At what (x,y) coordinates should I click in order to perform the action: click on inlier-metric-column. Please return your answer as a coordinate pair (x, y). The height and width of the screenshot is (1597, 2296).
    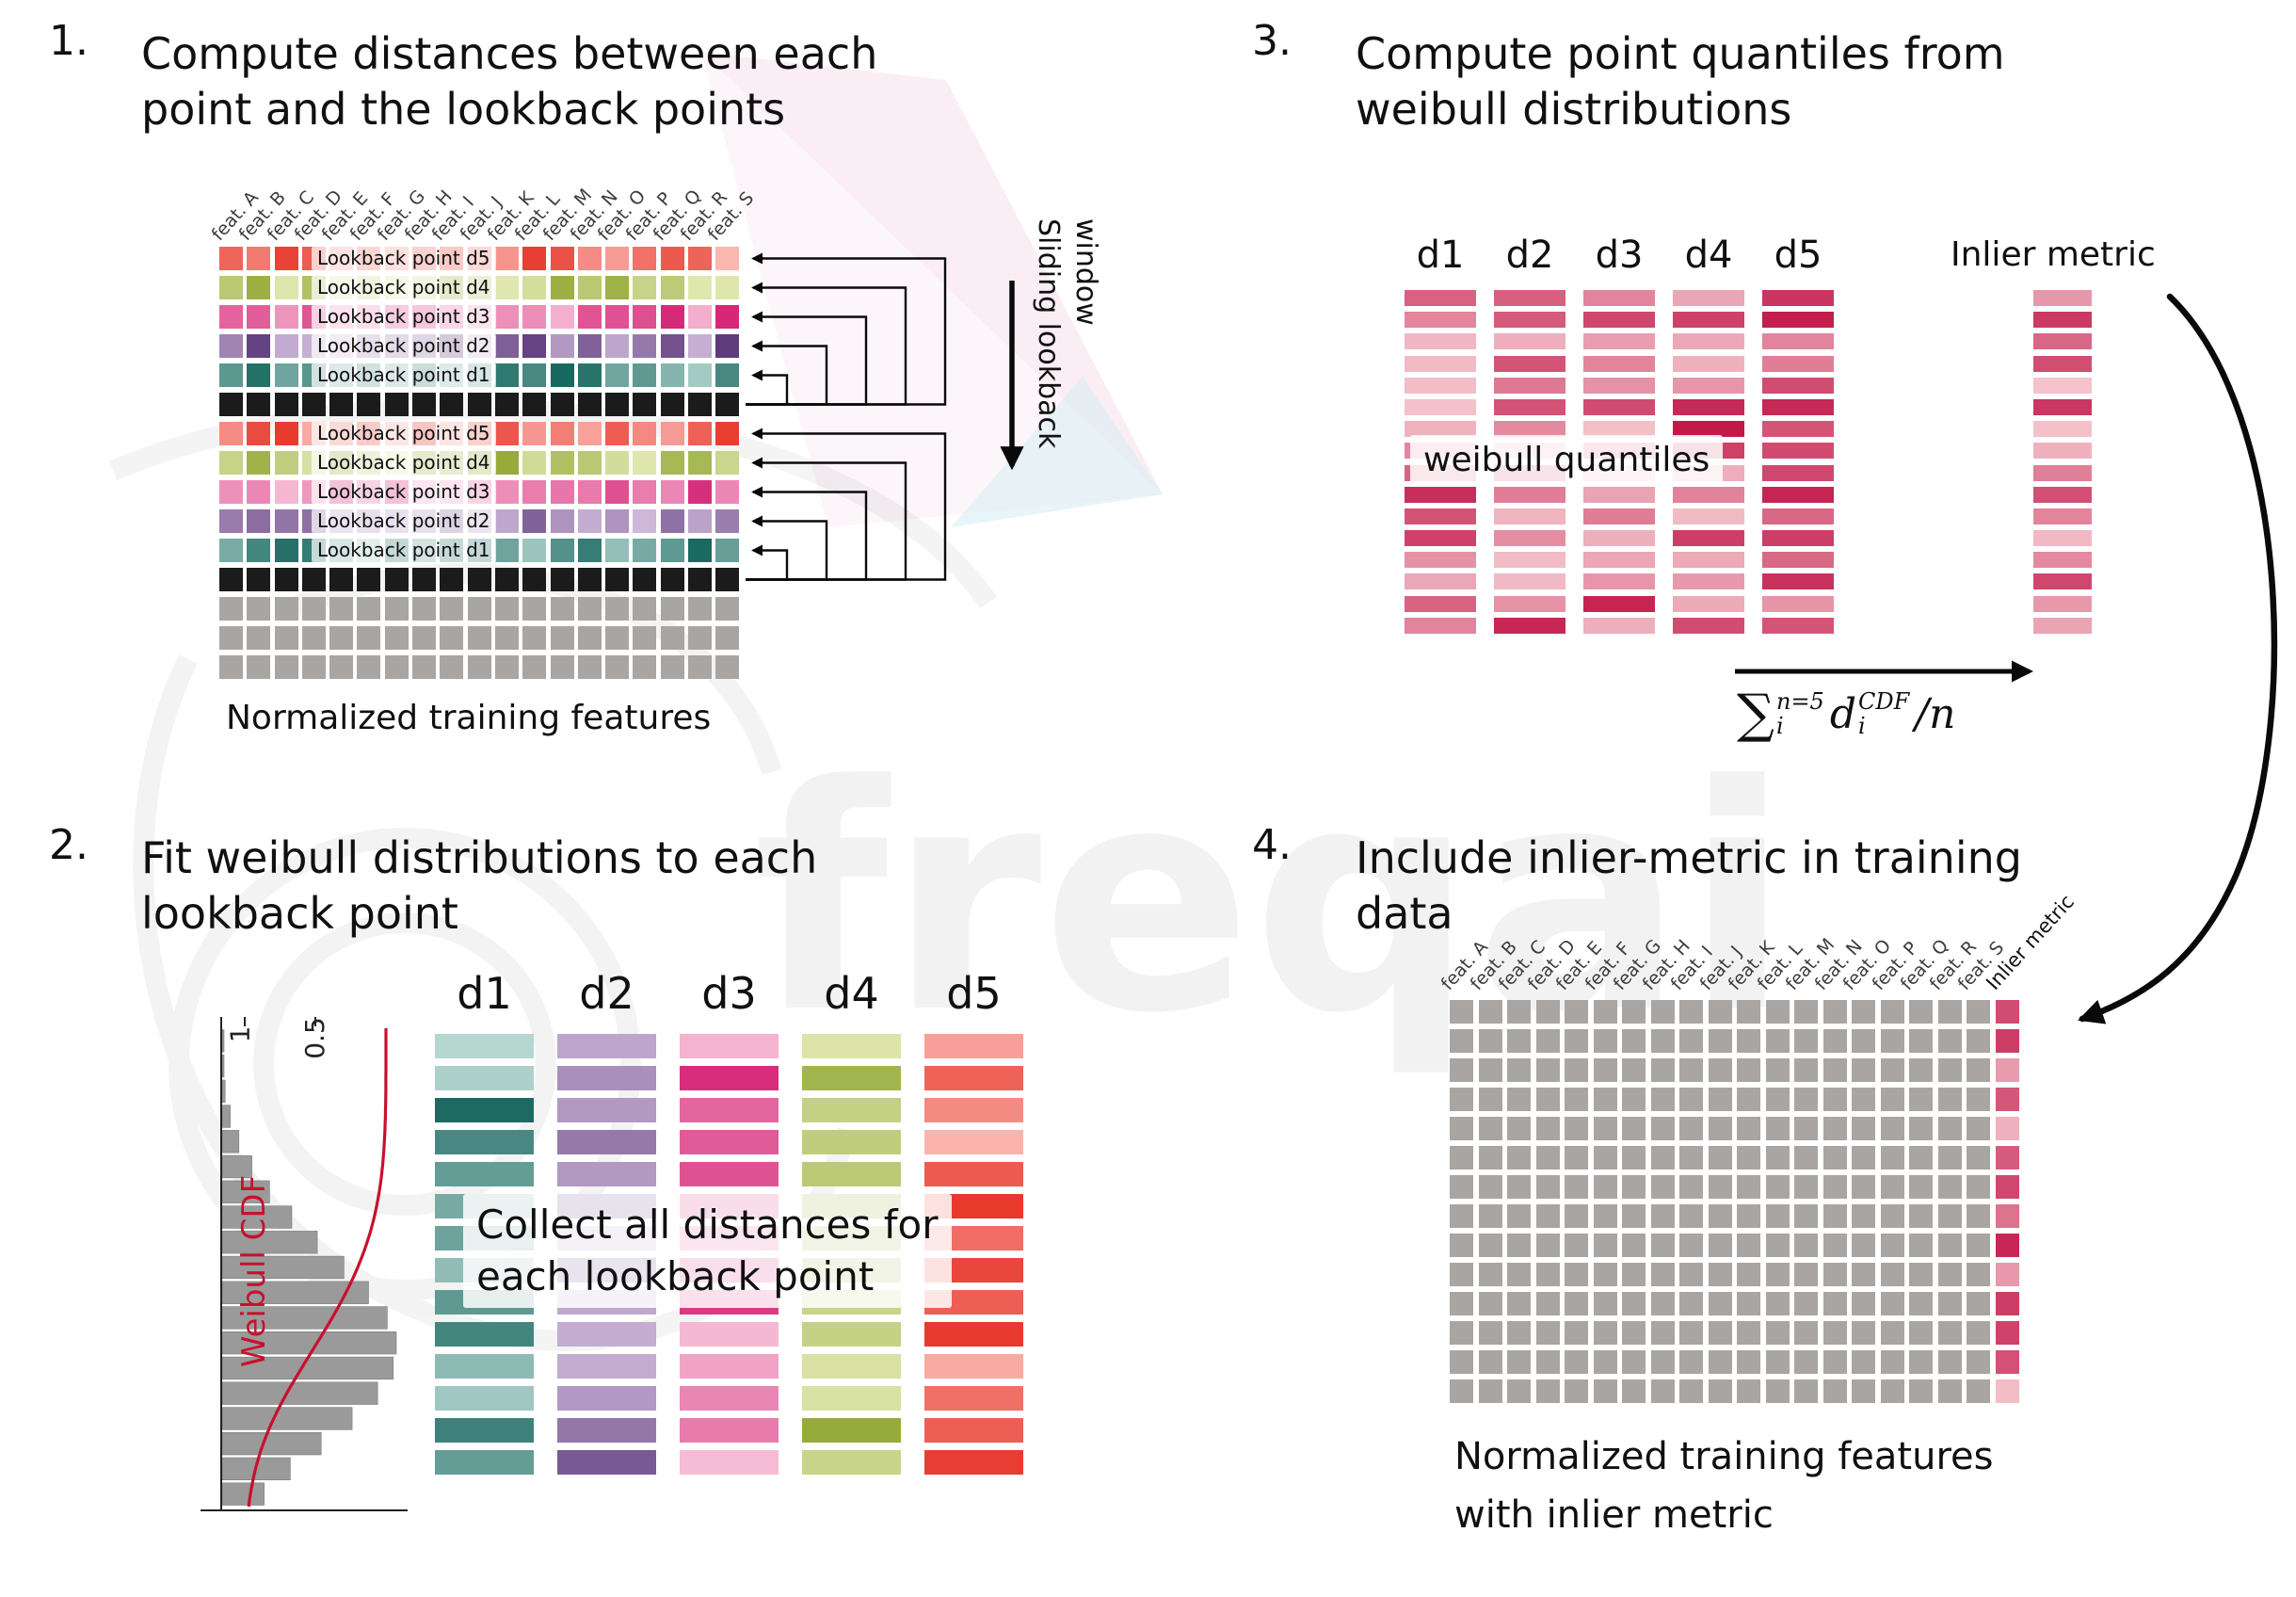
    Looking at the image, I should click on (2063, 469).